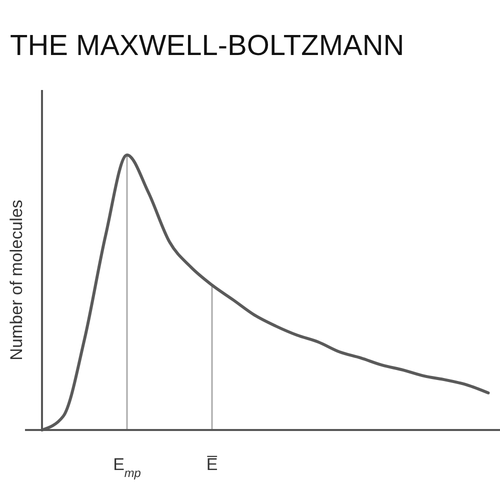 The image size is (500, 500). Describe the element at coordinates (207, 46) in the screenshot. I see `chart-title: THE MAXWELL-BOLTZMANN` at that location.